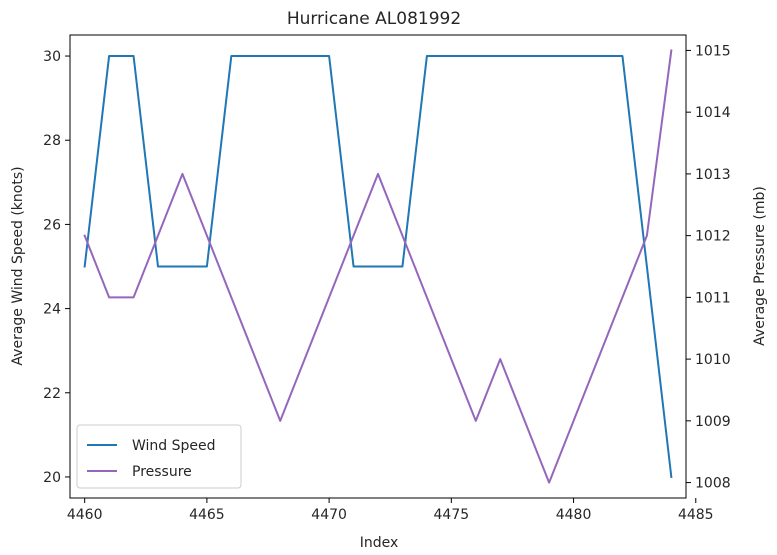 The width and height of the screenshot is (777, 555). Describe the element at coordinates (52, 310) in the screenshot. I see `left-y-tick-label: 24` at that location.